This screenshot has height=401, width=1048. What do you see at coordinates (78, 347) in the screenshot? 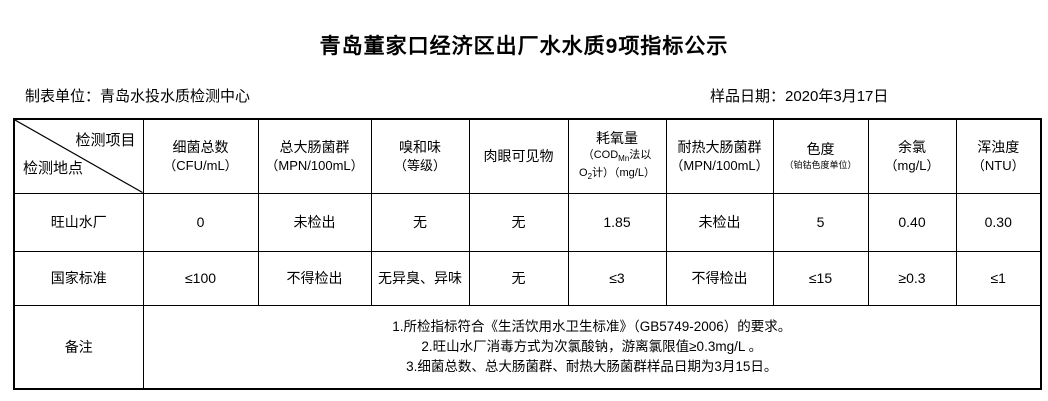
I see `remark-label: 备注` at bounding box center [78, 347].